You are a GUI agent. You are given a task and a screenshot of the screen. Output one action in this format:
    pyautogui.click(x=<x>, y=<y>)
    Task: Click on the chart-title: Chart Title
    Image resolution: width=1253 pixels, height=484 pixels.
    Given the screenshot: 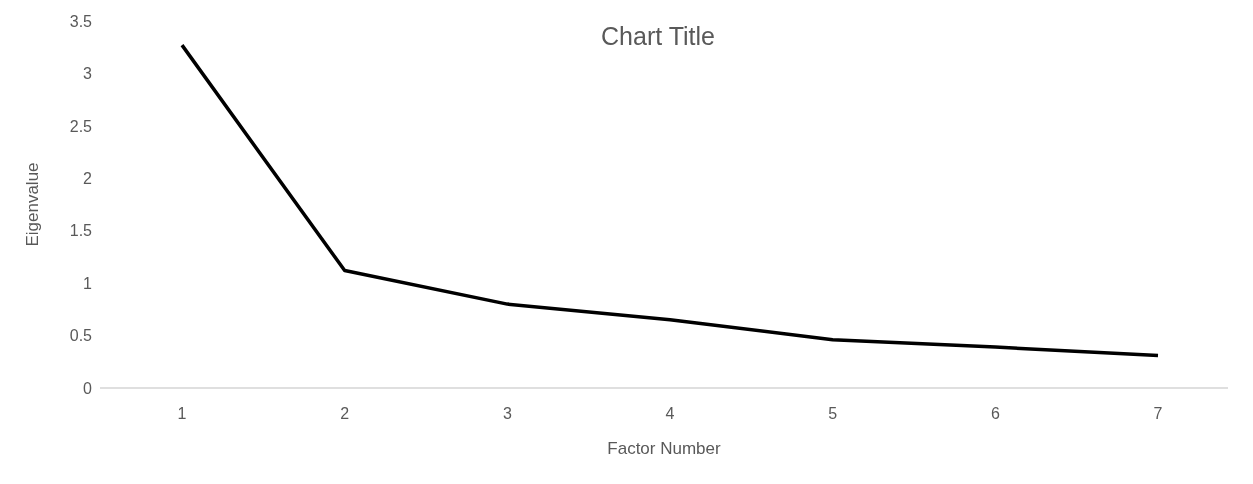 What is the action you would take?
    pyautogui.click(x=658, y=36)
    